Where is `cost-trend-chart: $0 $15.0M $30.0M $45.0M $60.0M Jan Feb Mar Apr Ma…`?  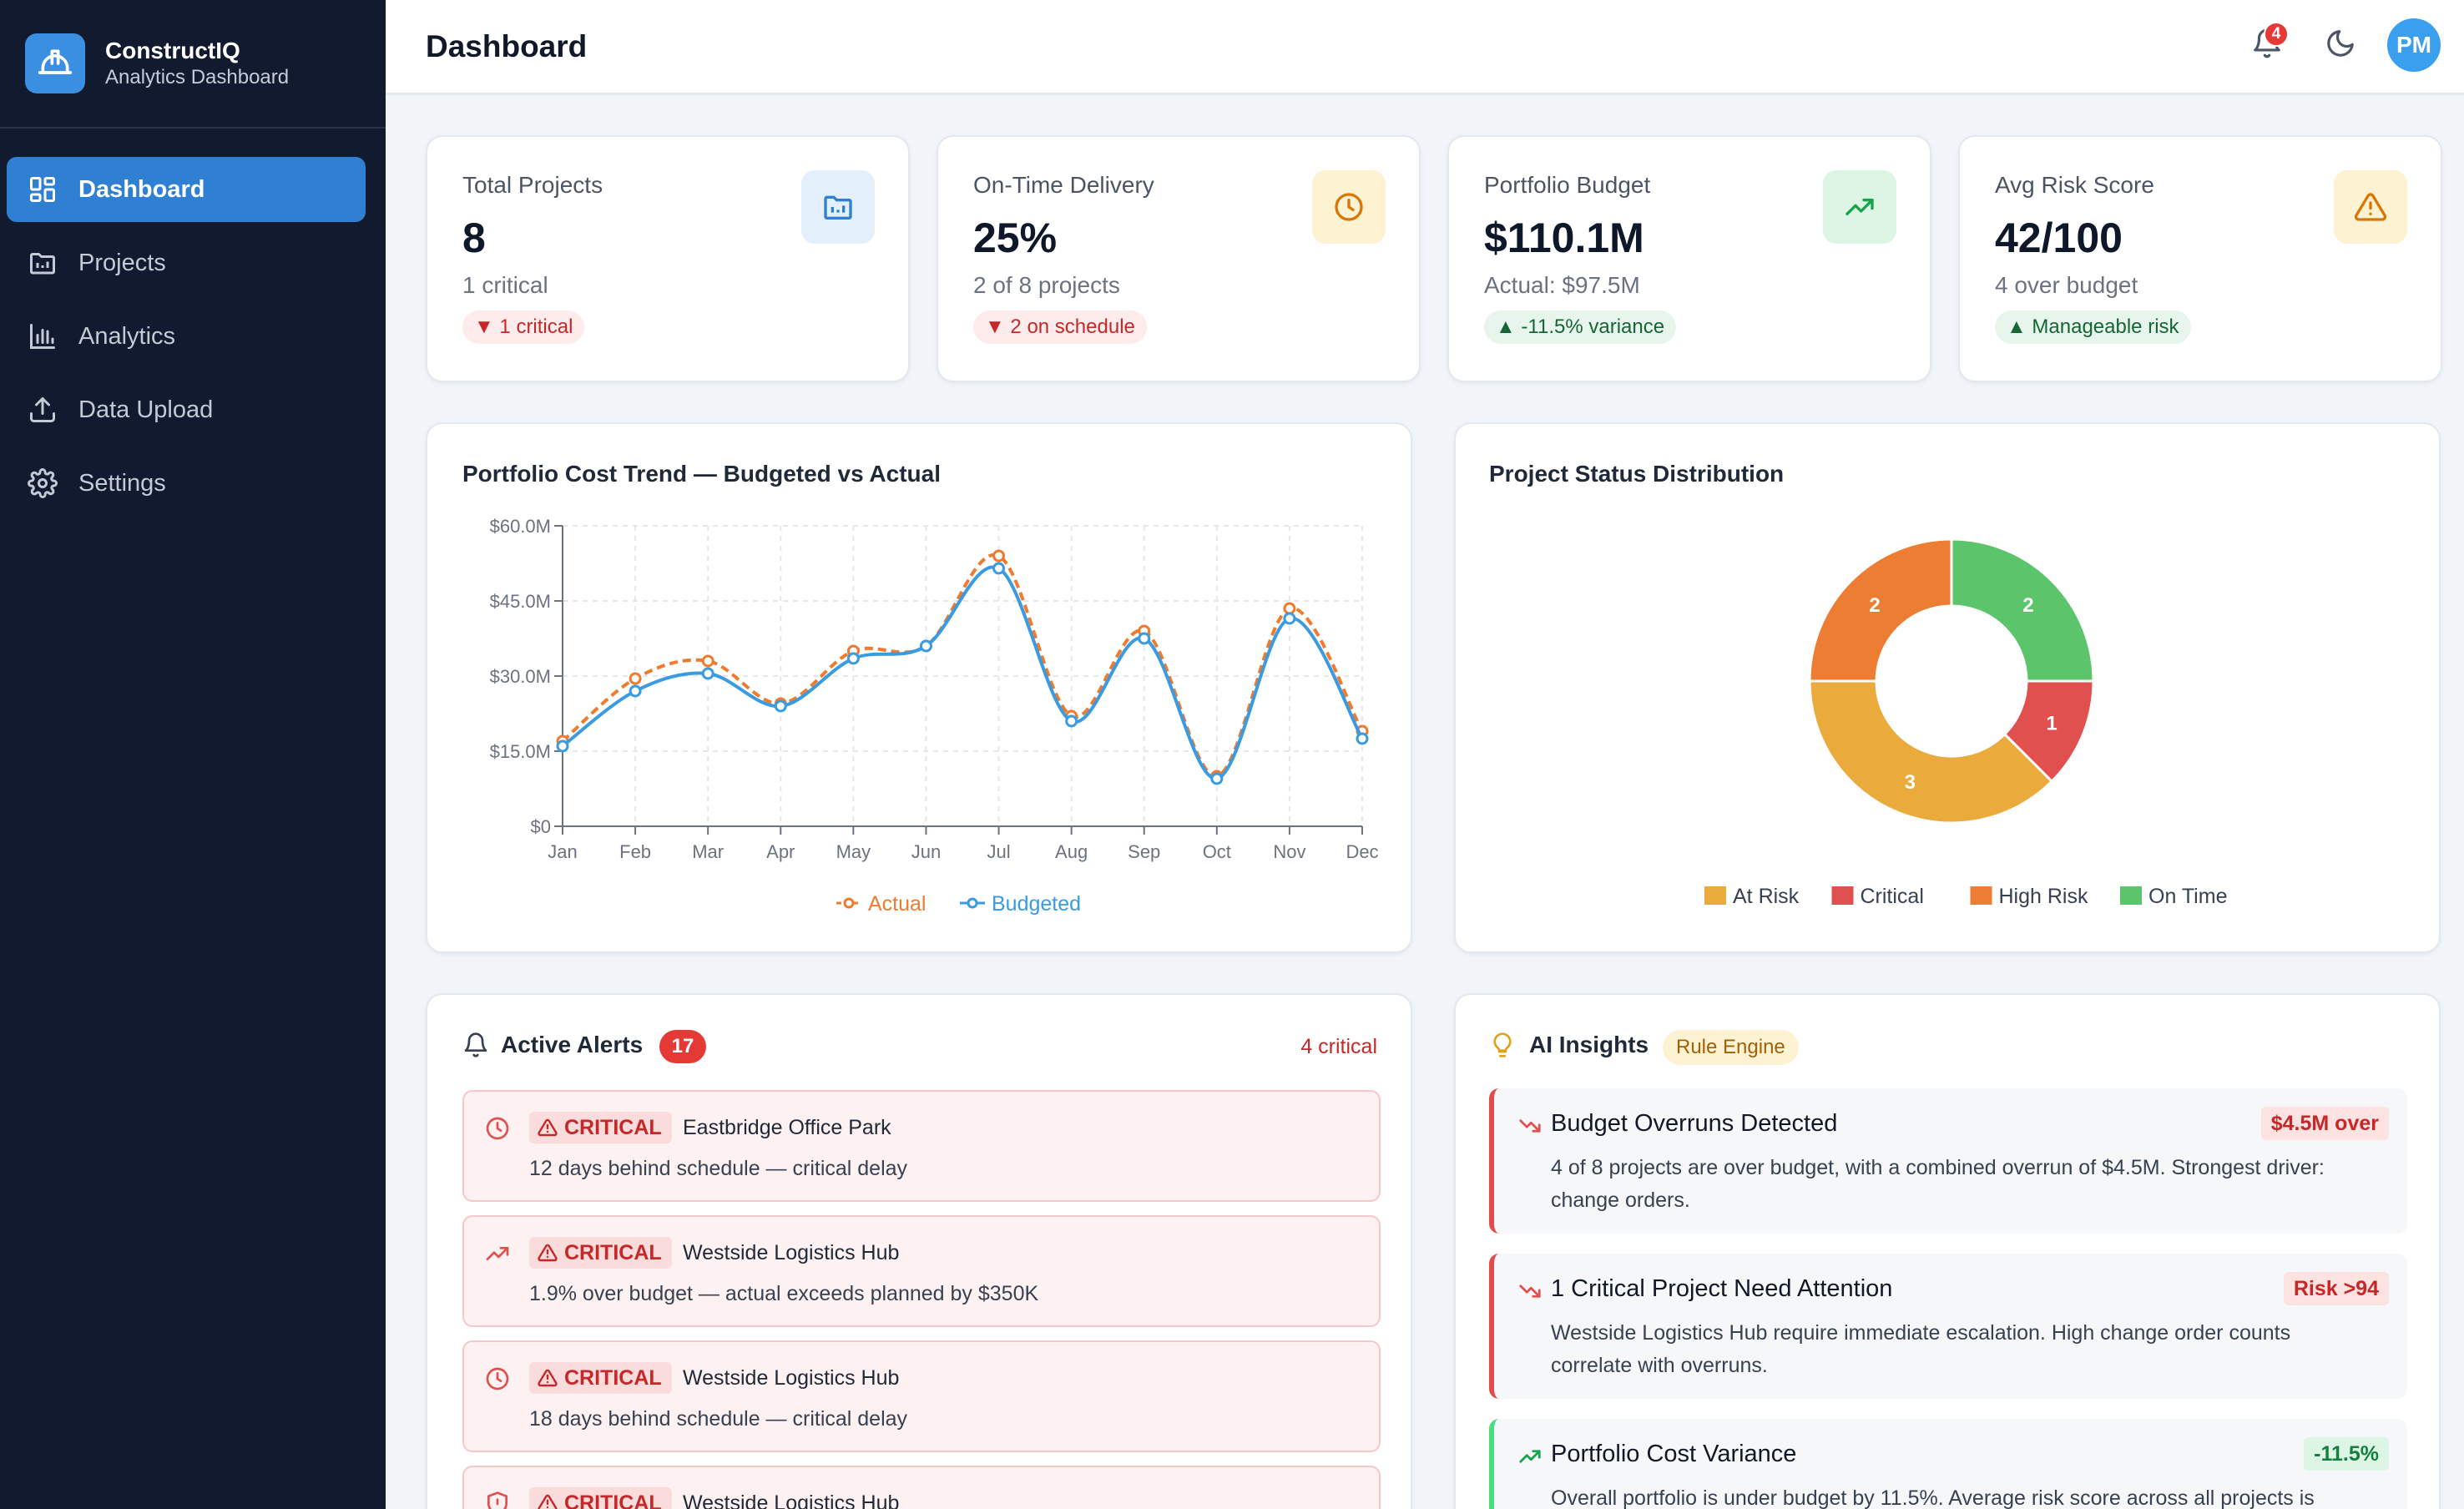 cost-trend-chart: $0 $15.0M $30.0M $45.0M $60.0M Jan Feb Mar Apr Ma… is located at coordinates (934, 716).